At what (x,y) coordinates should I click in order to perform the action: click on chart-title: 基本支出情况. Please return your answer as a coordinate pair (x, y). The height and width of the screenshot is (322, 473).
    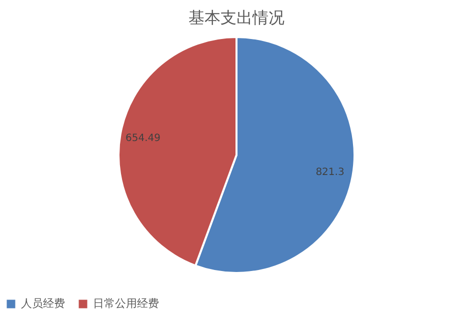
    Looking at the image, I should click on (236, 17).